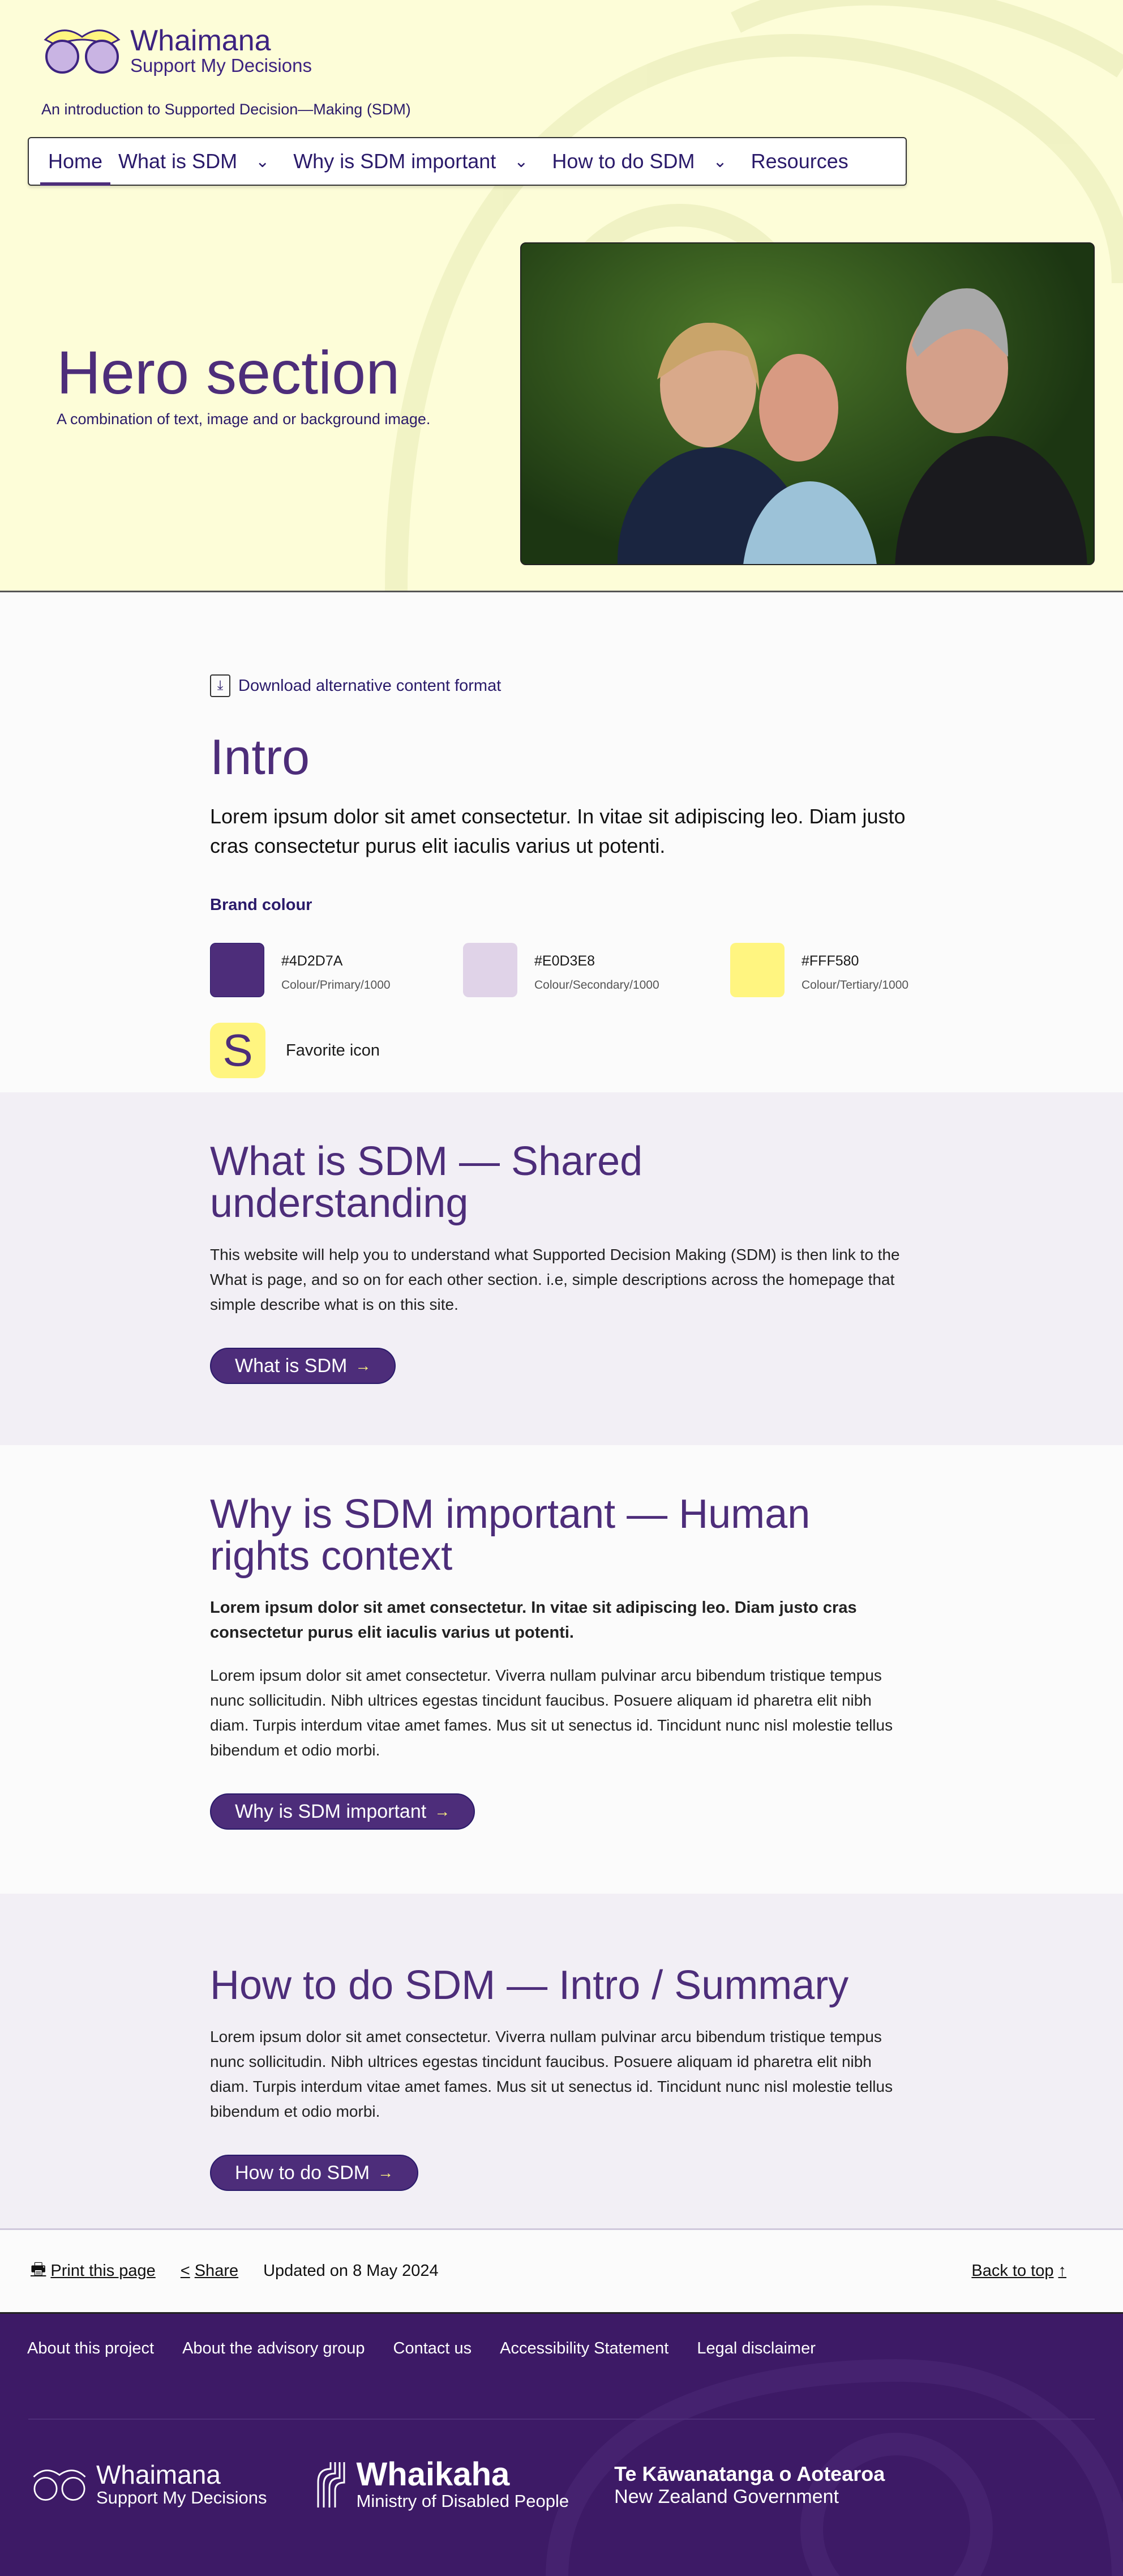 This screenshot has height=2576, width=1123. I want to click on swatch-hex: #E0D3E8, so click(564, 961).